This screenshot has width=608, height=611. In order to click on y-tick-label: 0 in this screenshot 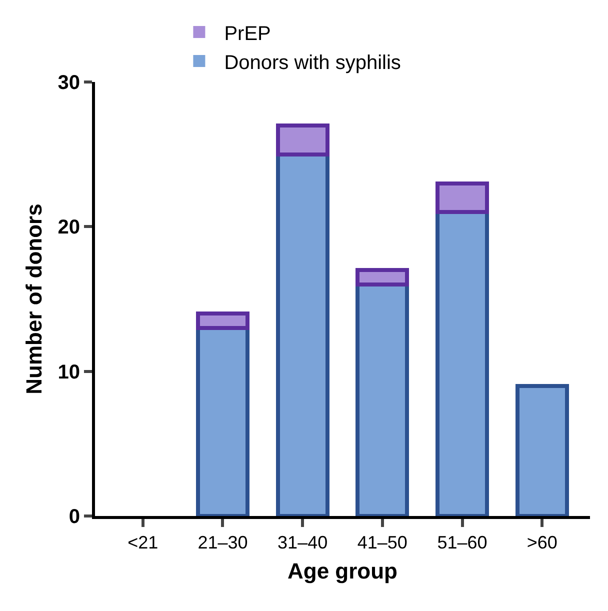, I will do `click(74, 517)`.